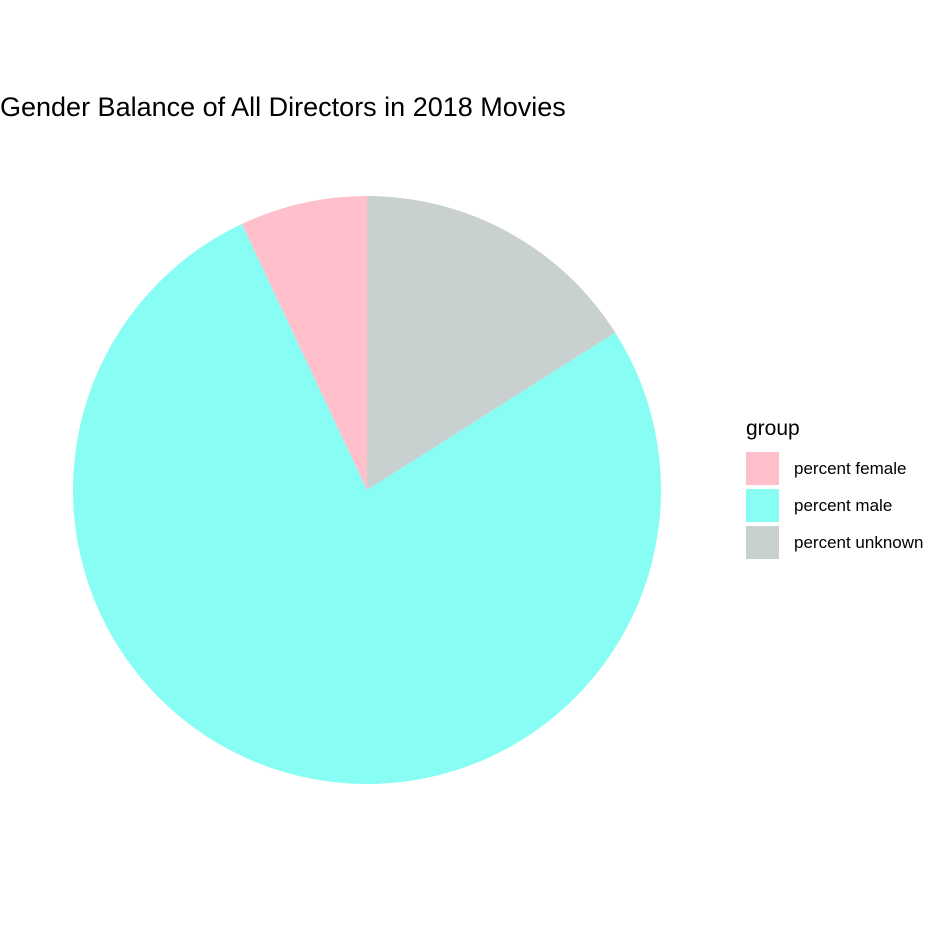  Describe the element at coordinates (850, 468) in the screenshot. I see `legend-label-percent-female: percent female` at that location.